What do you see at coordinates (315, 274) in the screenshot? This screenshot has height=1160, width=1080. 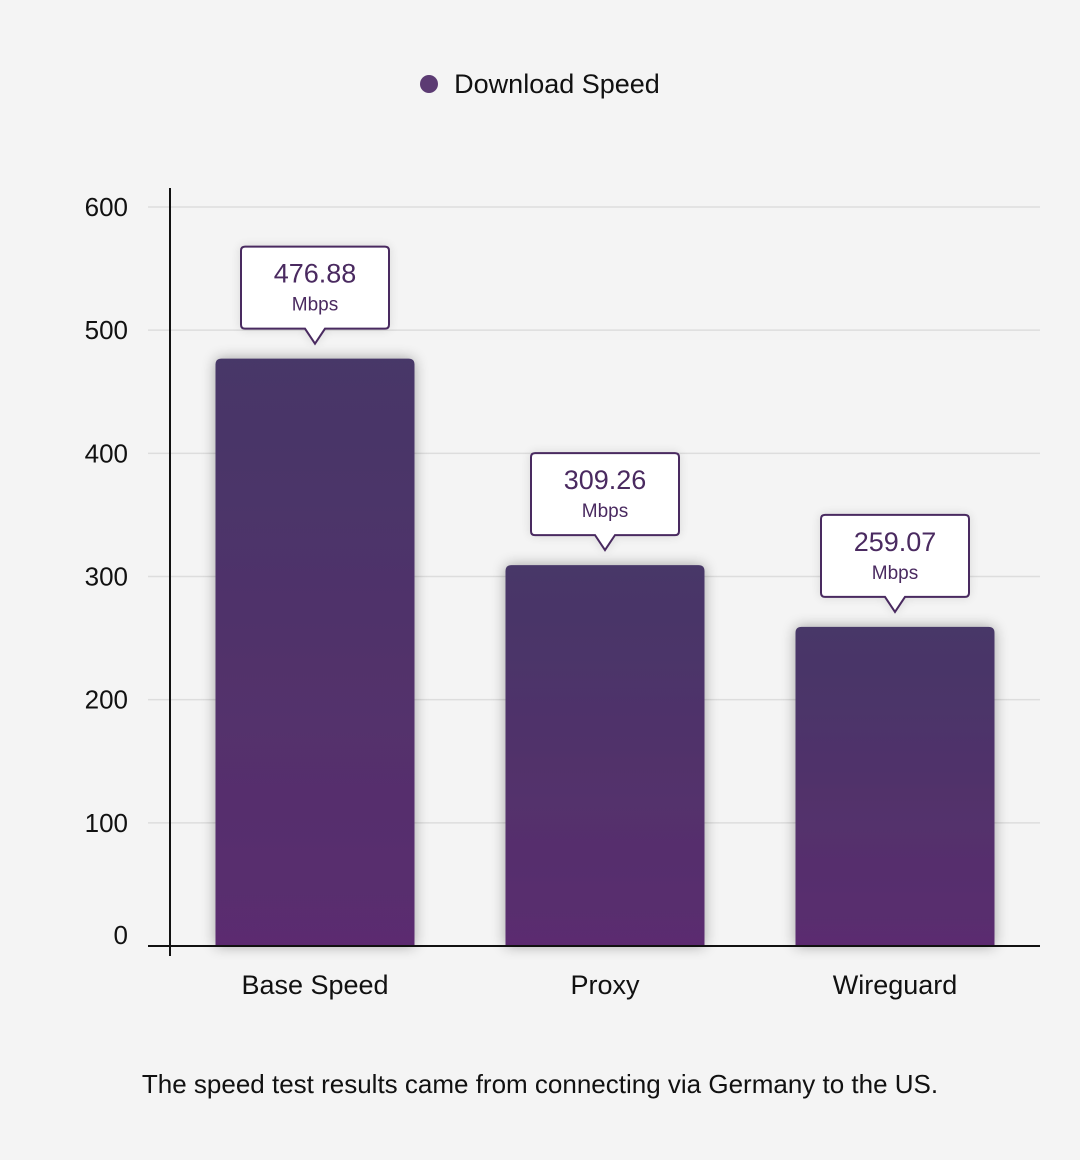 I see `callout-value: 476.88` at bounding box center [315, 274].